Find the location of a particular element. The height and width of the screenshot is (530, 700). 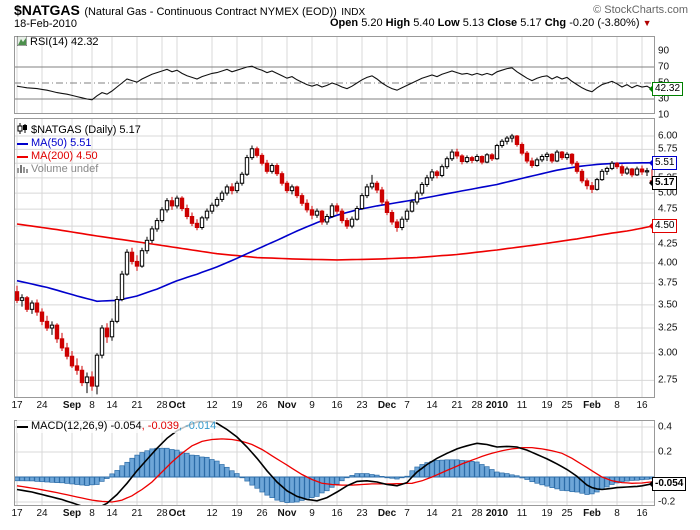

macd-signal-value: , -0.039 is located at coordinates (160, 426).